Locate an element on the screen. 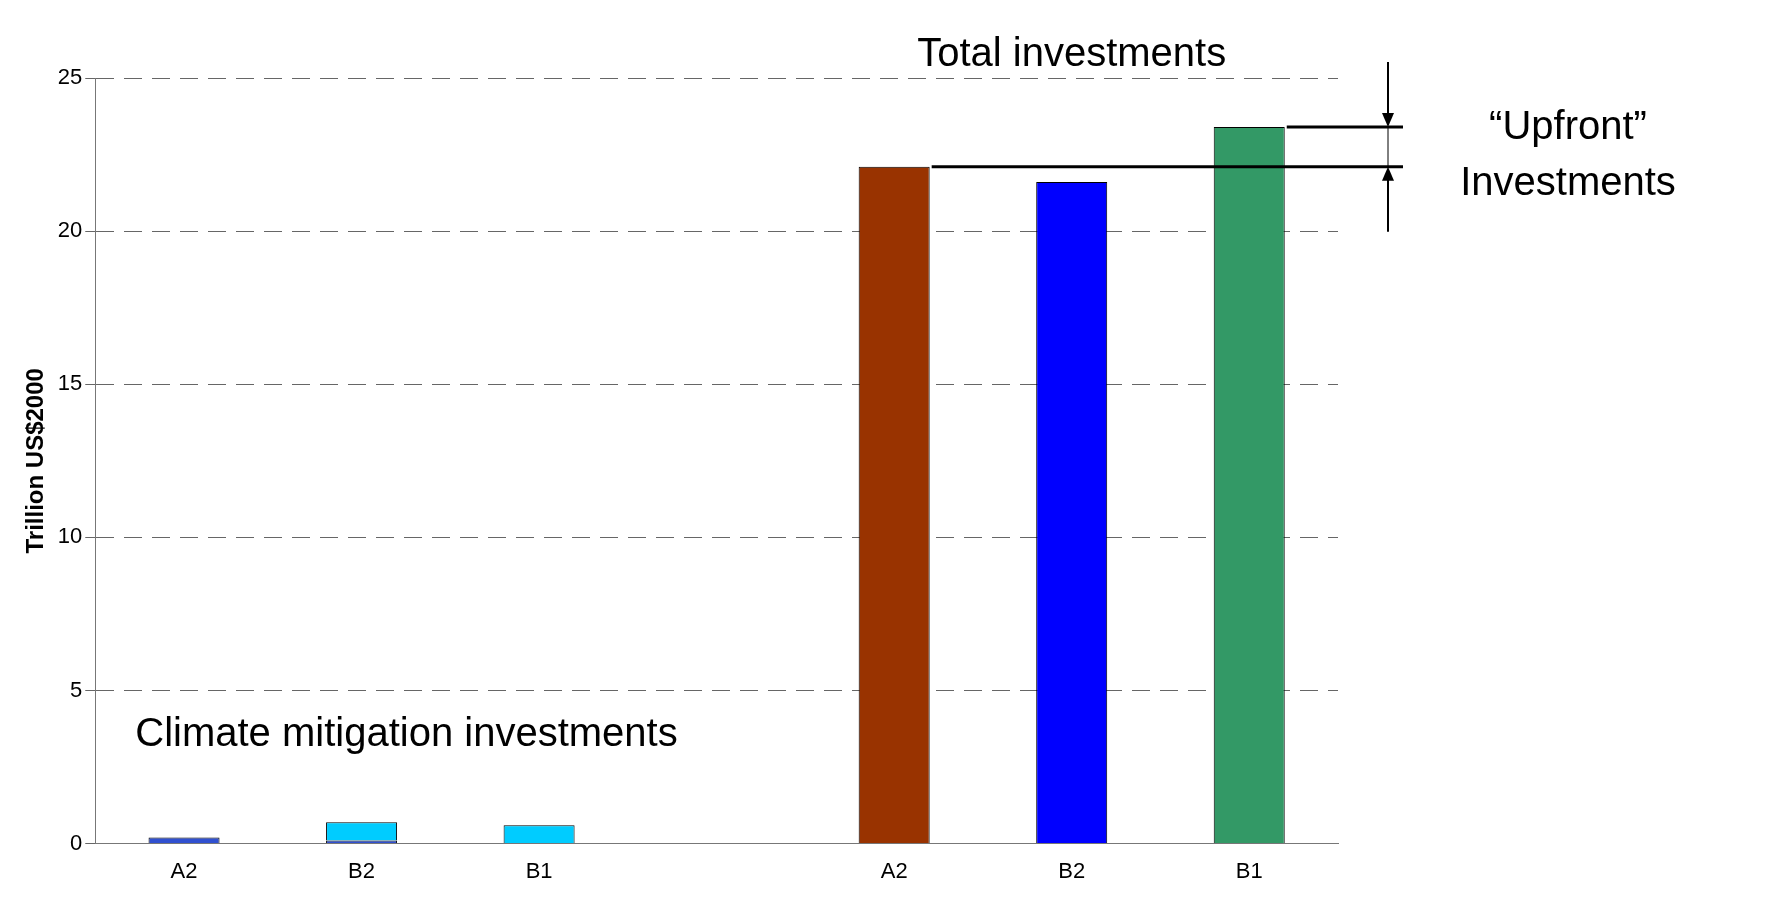 This screenshot has height=921, width=1774. y-tick-label: 10 is located at coordinates (70, 536).